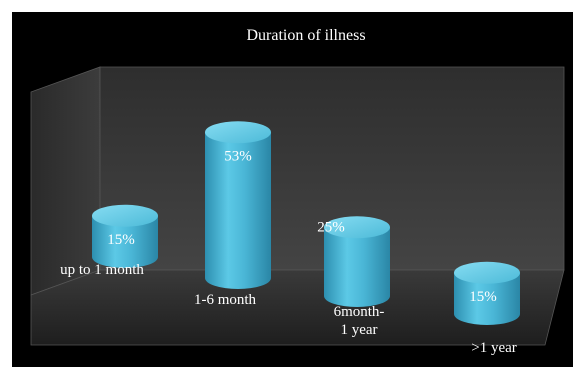 Image resolution: width=584 pixels, height=376 pixels. What do you see at coordinates (305, 35) in the screenshot?
I see `chart-title: Duration of illness` at bounding box center [305, 35].